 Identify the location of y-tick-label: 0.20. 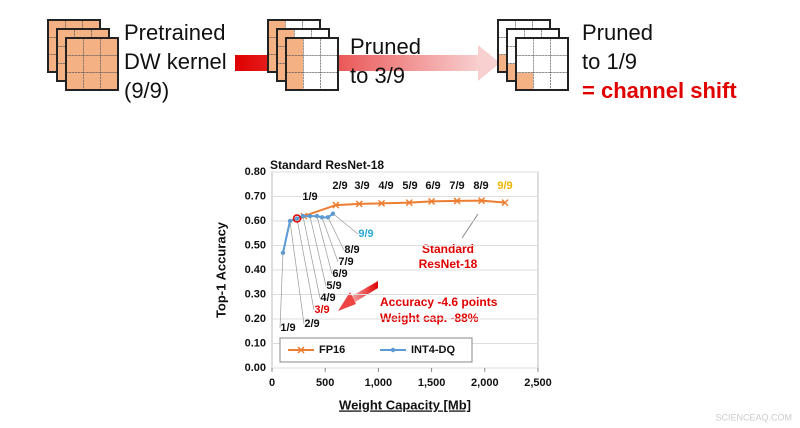
(255, 319).